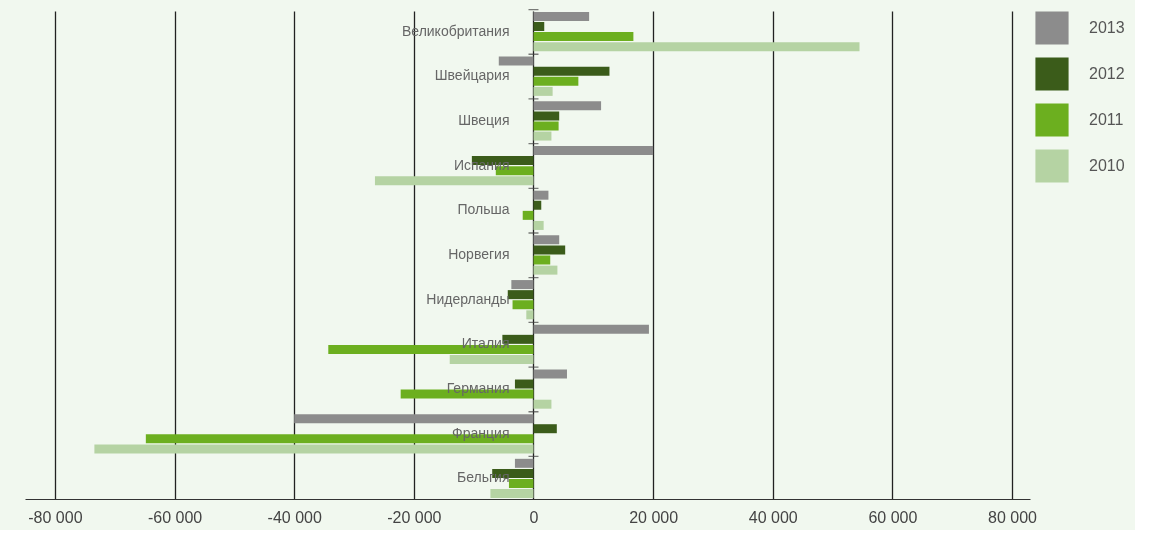  Describe the element at coordinates (483, 477) in the screenshot. I see `y-tick-label: Бельгия` at that location.